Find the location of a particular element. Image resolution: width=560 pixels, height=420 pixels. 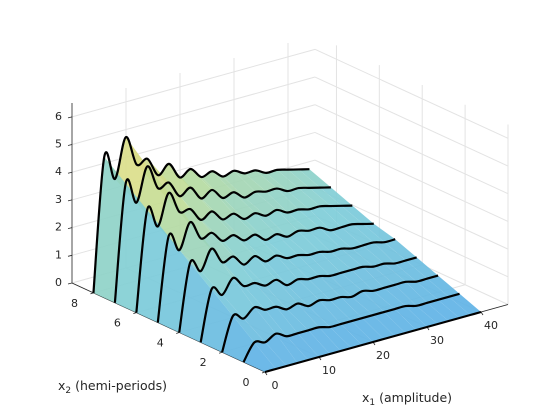

x-tick-label: 20 is located at coordinates (383, 355).